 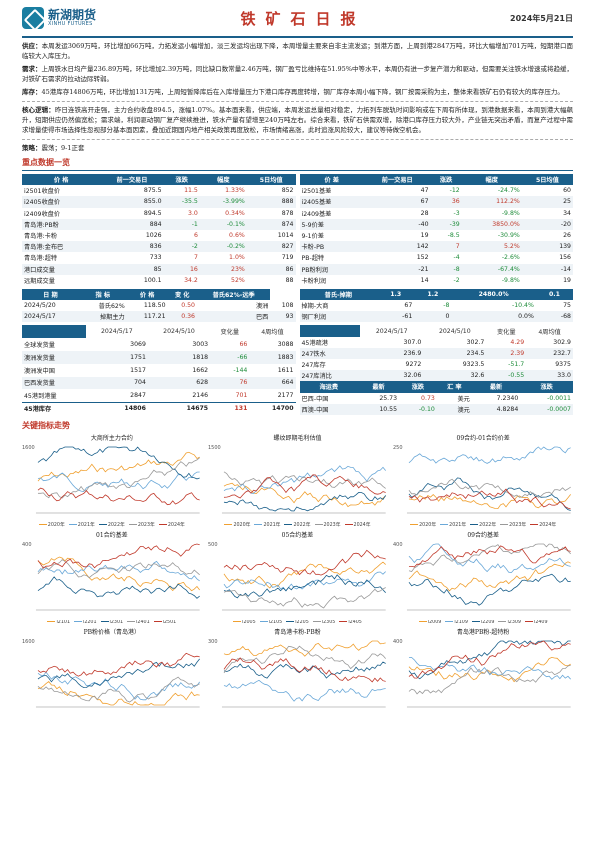 What do you see at coordinates (509, 622) in the screenshot?
I see `legend-item: i2309` at bounding box center [509, 622].